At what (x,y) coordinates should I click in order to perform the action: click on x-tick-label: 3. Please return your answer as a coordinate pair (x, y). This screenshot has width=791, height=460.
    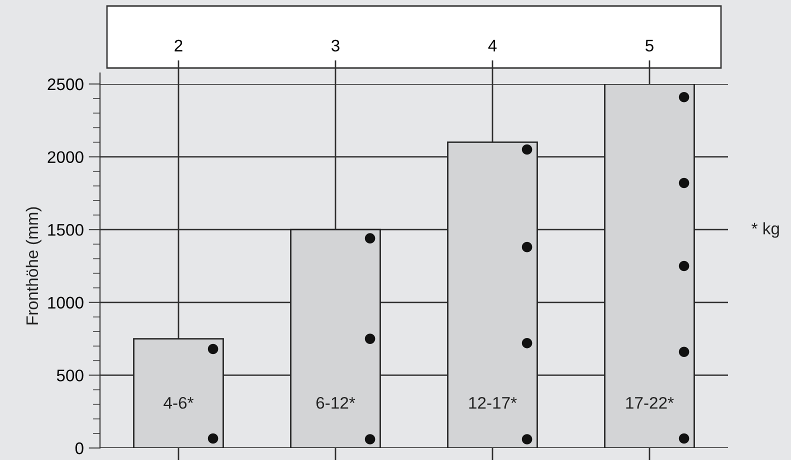
    Looking at the image, I should click on (336, 46).